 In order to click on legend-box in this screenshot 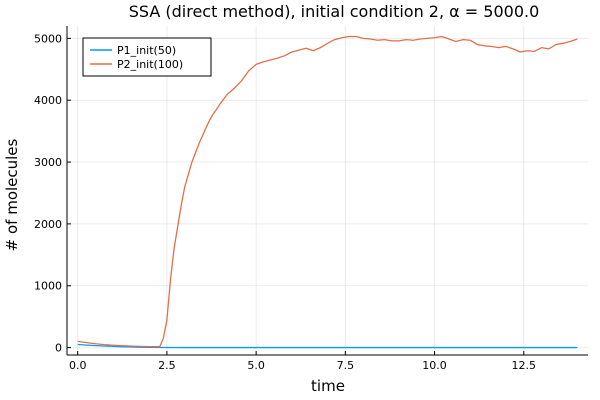, I will do `click(147, 57)`.